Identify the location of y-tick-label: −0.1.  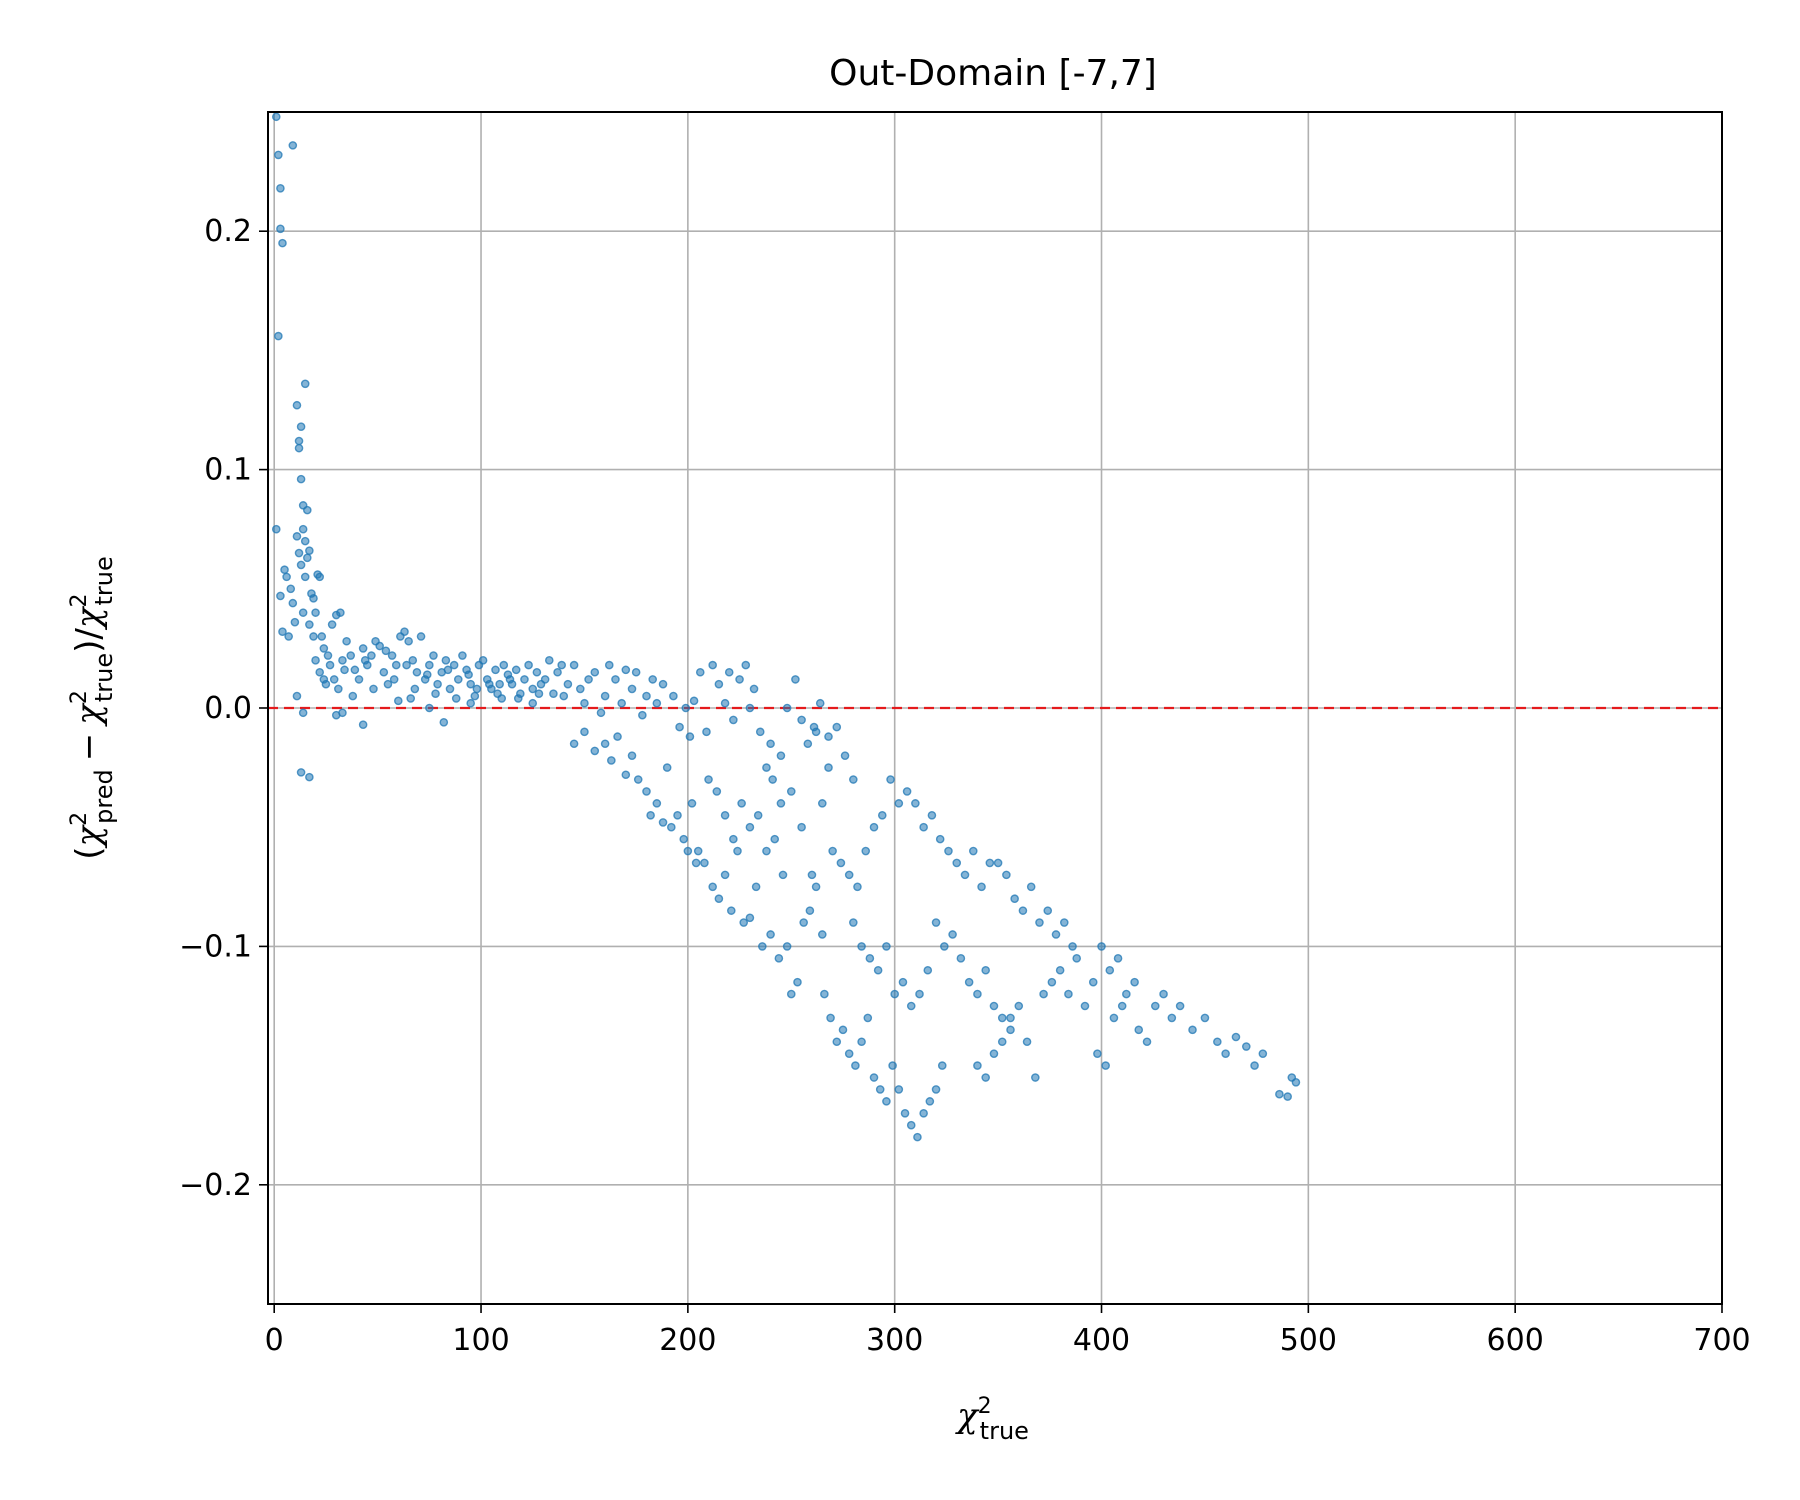
(215, 946).